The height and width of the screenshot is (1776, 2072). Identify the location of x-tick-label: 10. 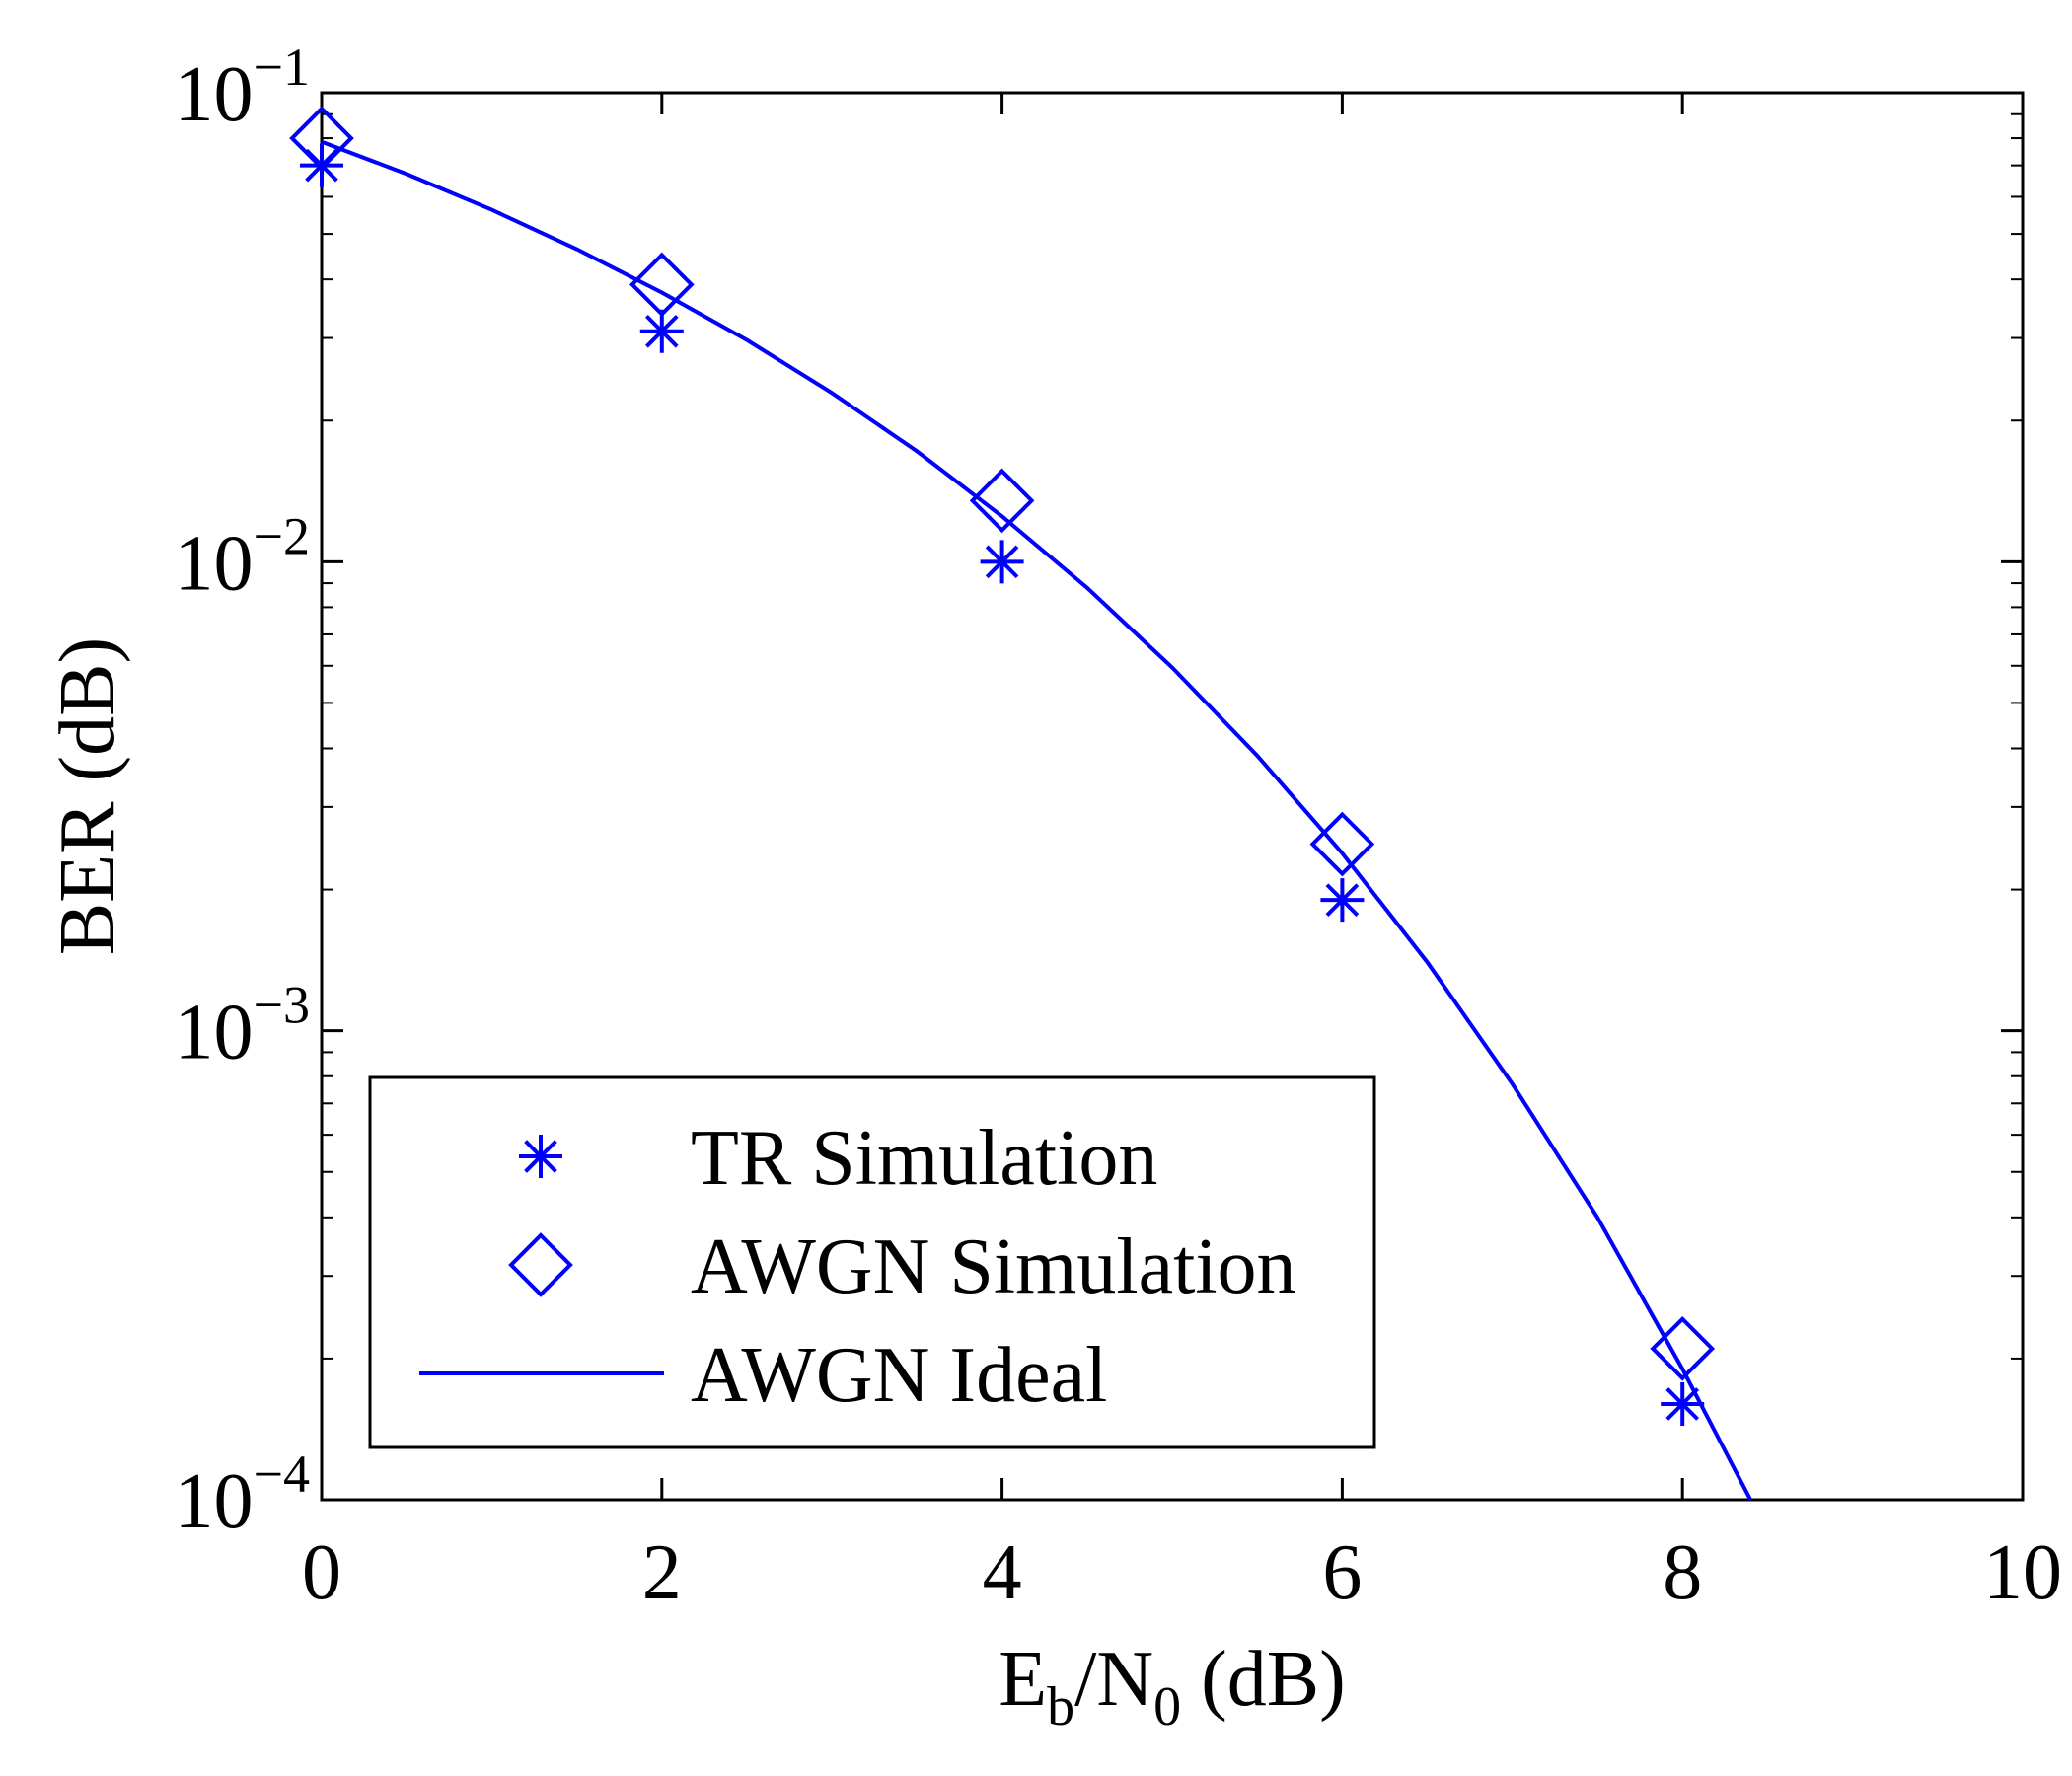
(2023, 1573).